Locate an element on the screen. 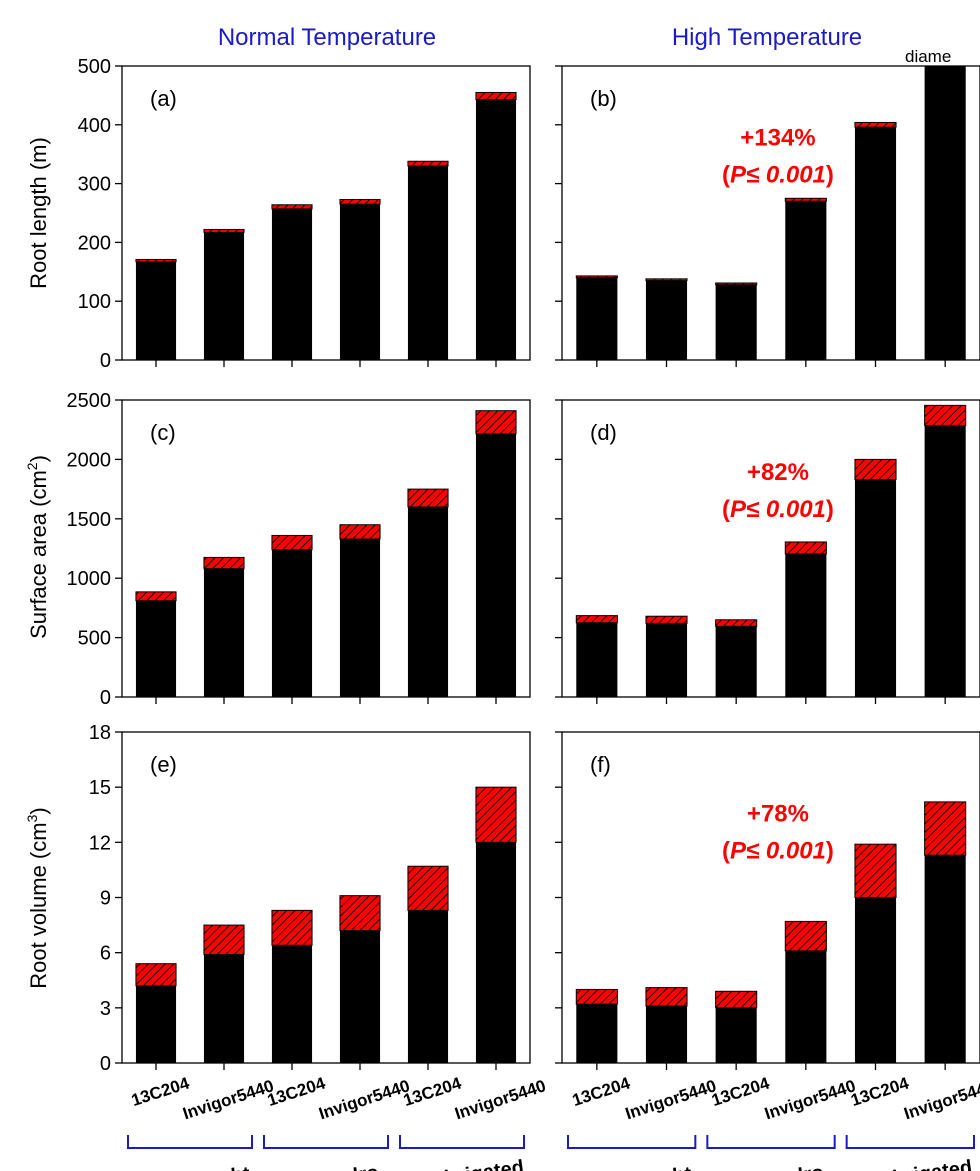  annotation-percent: +82% is located at coordinates (778, 472).